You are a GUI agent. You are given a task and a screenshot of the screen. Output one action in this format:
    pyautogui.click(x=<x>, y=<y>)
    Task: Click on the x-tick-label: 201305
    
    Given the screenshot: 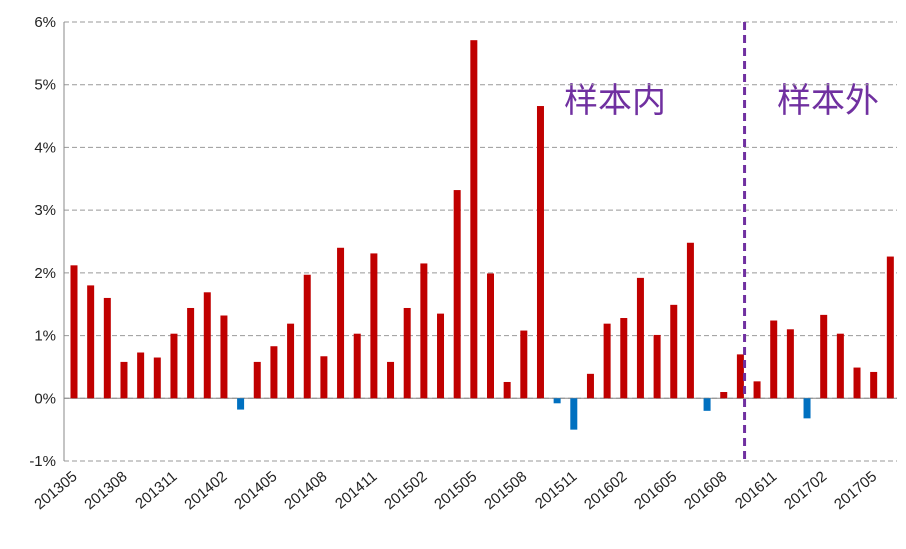 What is the action you would take?
    pyautogui.click(x=55, y=490)
    